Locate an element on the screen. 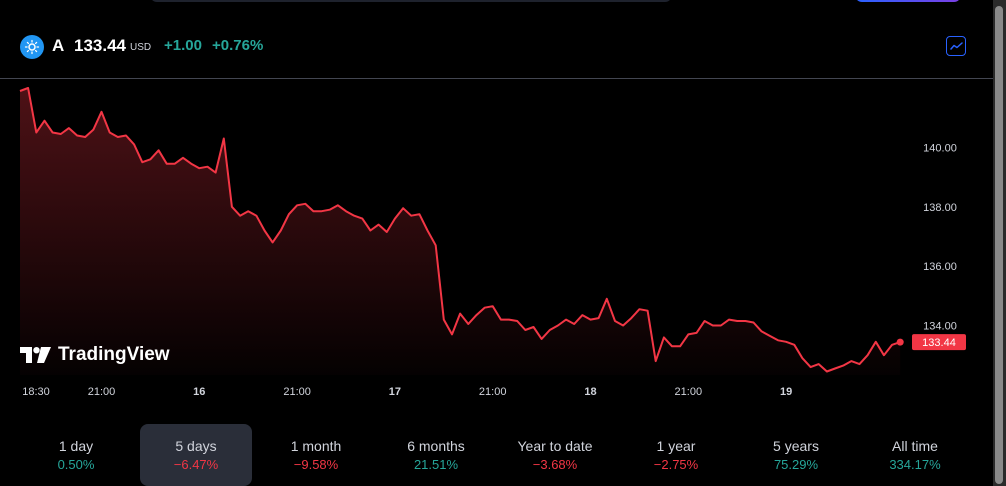  gradient-button is located at coordinates (908, 1).